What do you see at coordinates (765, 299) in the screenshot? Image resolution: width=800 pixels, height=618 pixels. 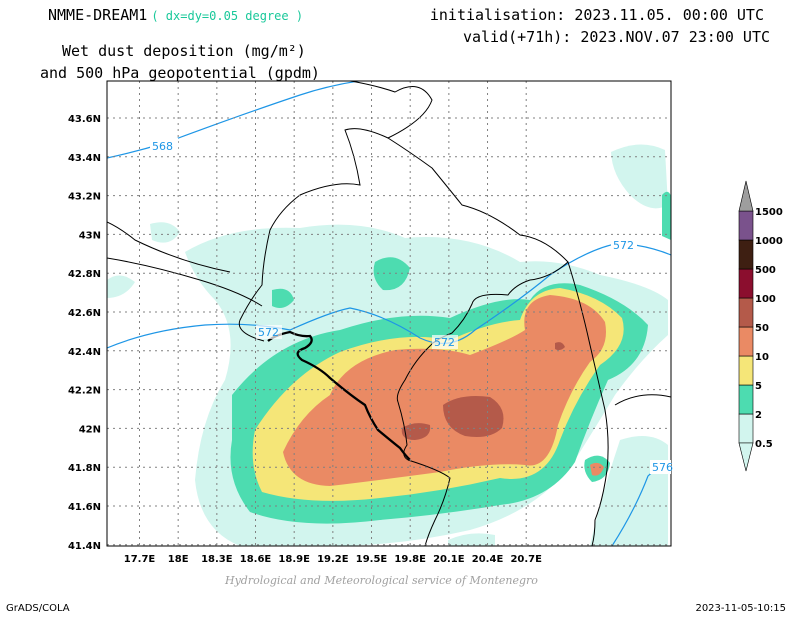 I see `legend-label: 100` at bounding box center [765, 299].